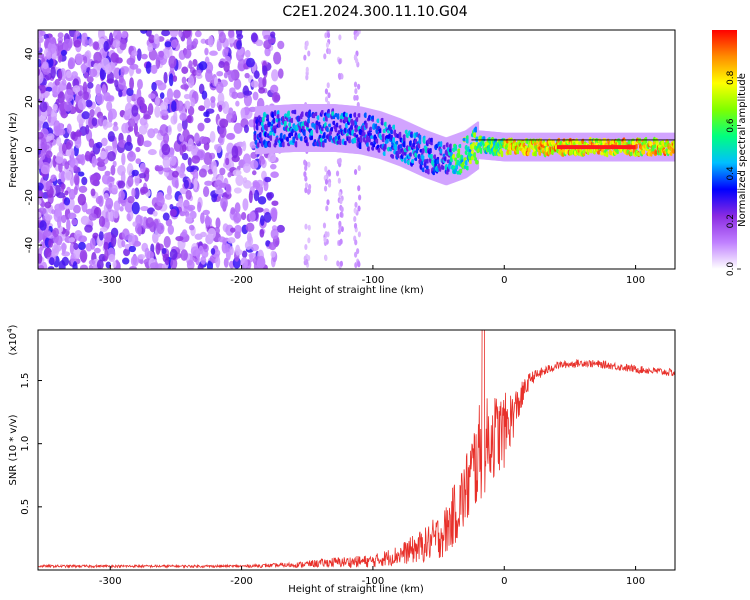  I want to click on figure-title: C2E1.2024.300.11.10.G04, so click(374, 12).